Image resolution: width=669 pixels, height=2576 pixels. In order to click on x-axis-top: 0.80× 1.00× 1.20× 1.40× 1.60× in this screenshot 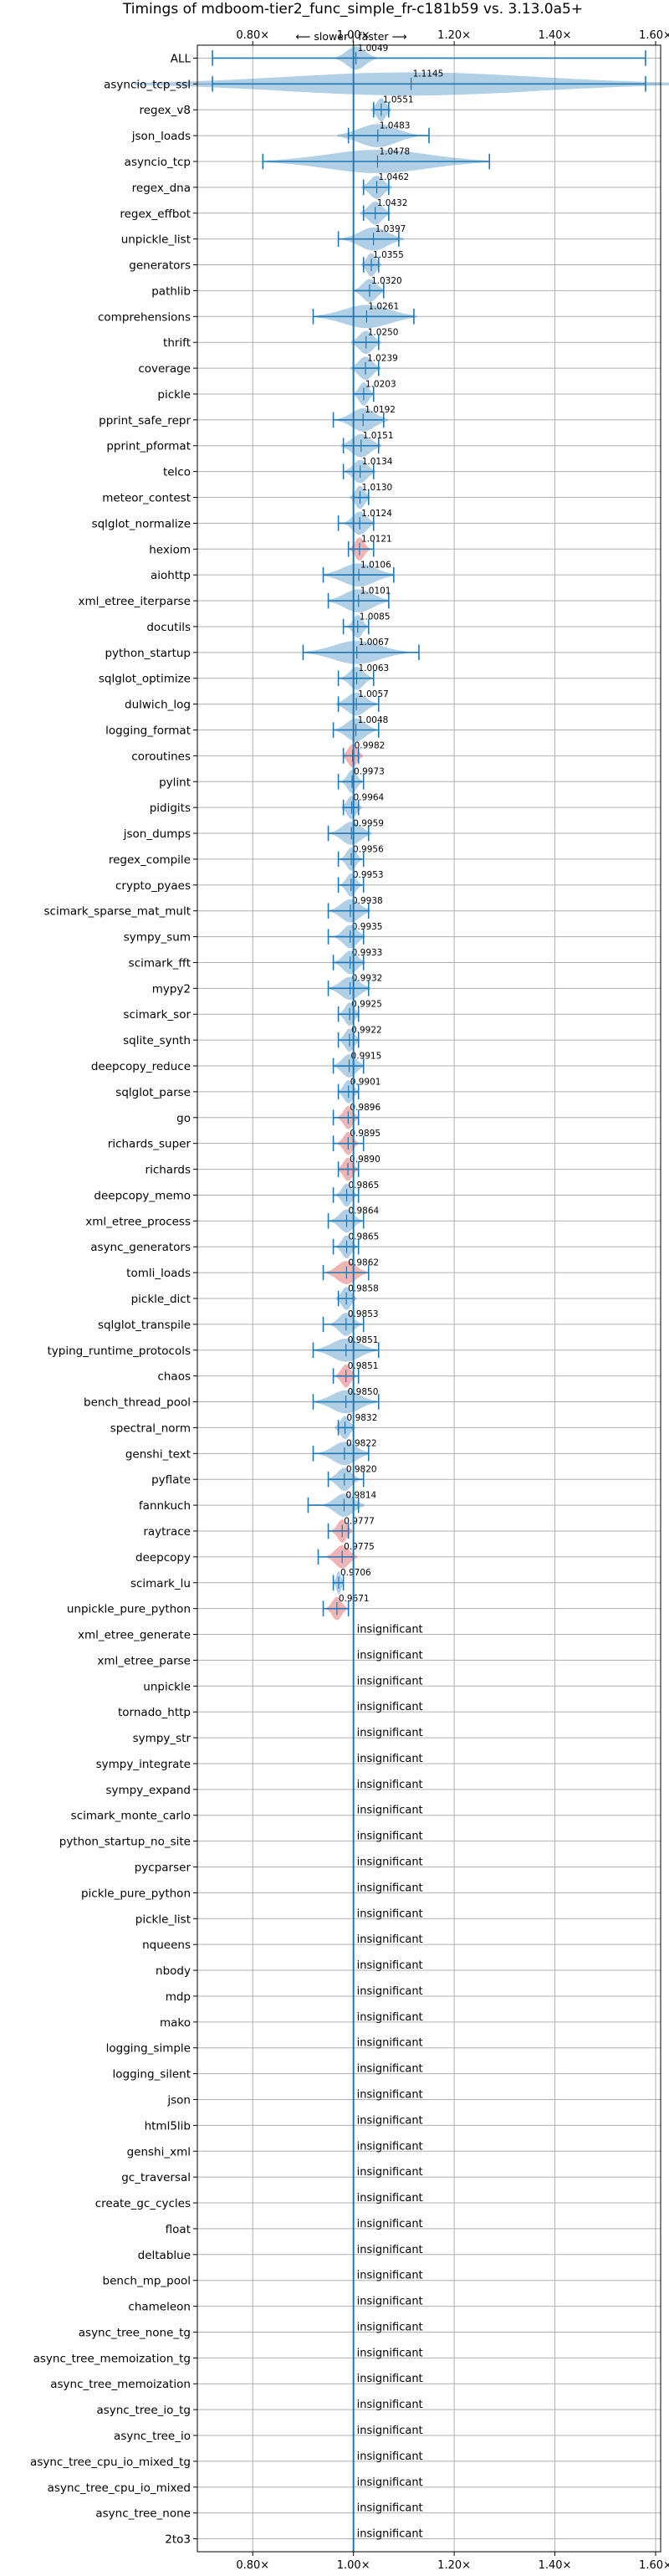, I will do `click(453, 37)`.